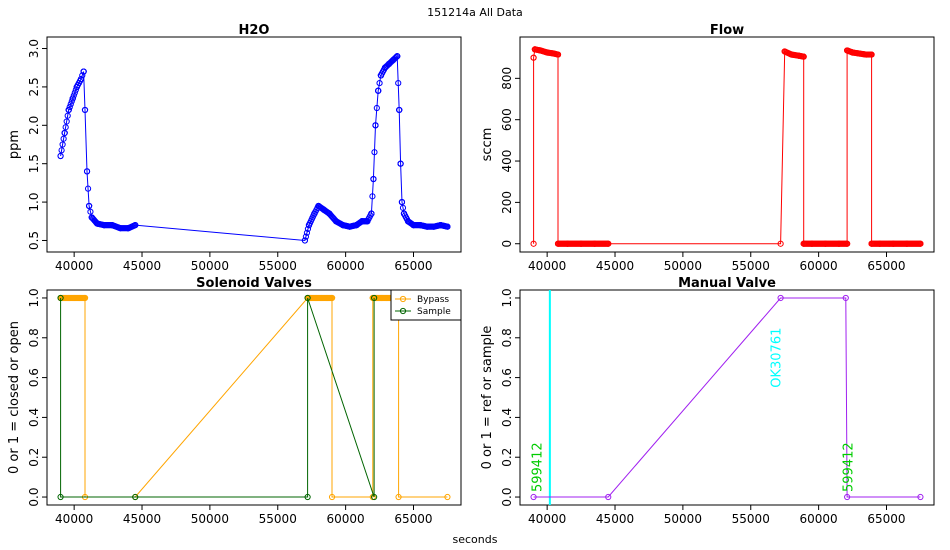  What do you see at coordinates (34, 240) in the screenshot?
I see `y-tick-label: 0.5` at bounding box center [34, 240].